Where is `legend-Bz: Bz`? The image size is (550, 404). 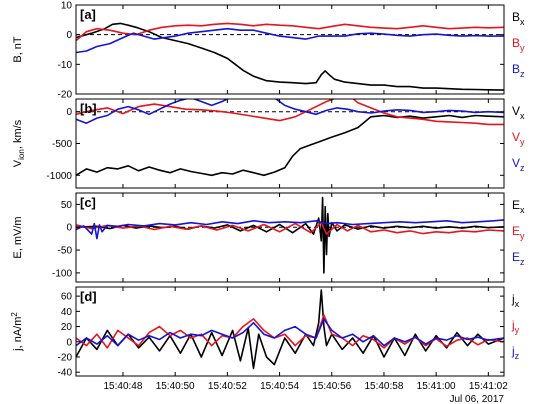 legend-Bz: Bz is located at coordinates (518, 70).